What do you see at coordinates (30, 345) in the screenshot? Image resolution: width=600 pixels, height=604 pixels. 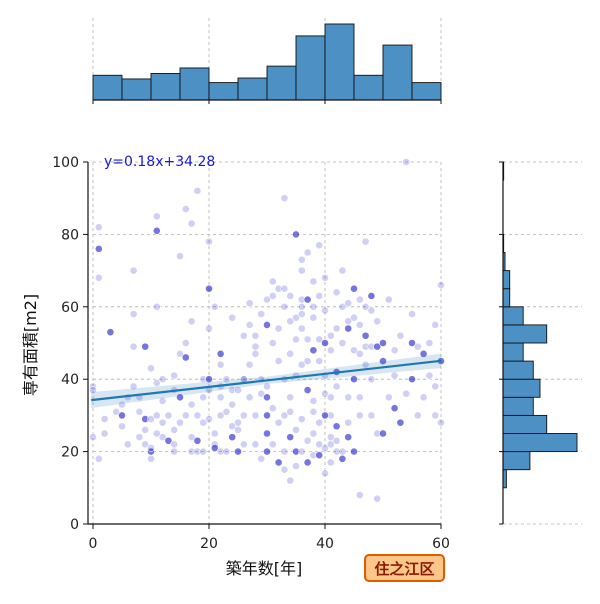 I see `y-axis-title: 専有面積[m2]` at bounding box center [30, 345].